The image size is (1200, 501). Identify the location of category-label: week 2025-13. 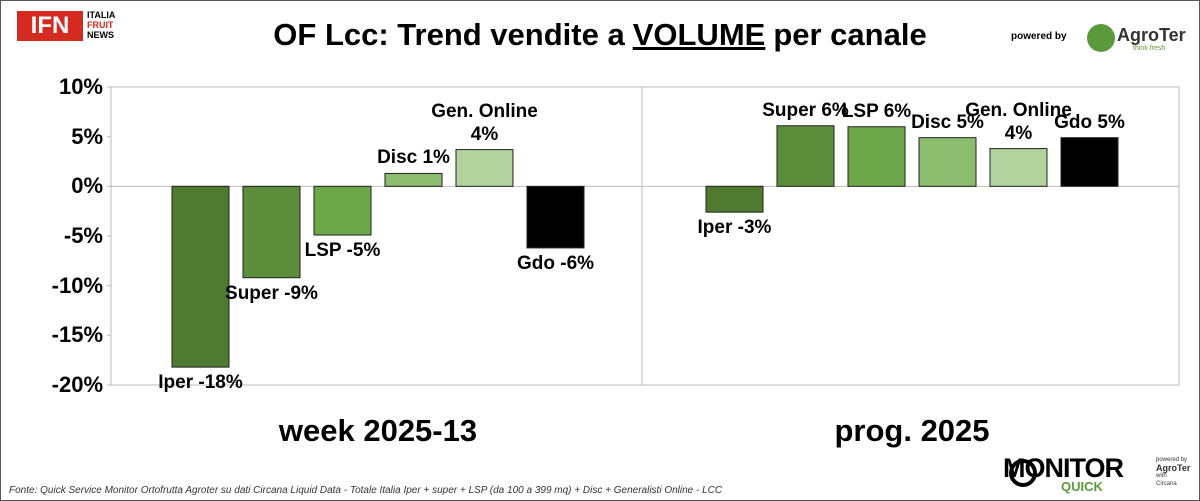
(378, 430).